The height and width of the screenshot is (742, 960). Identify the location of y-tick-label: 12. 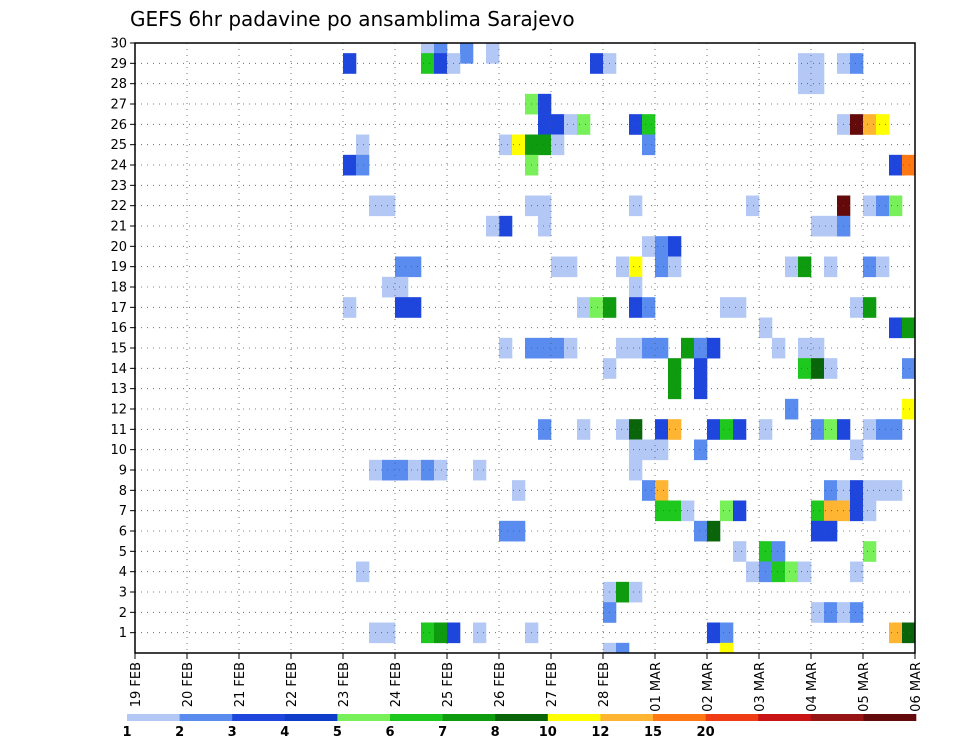
(118, 410).